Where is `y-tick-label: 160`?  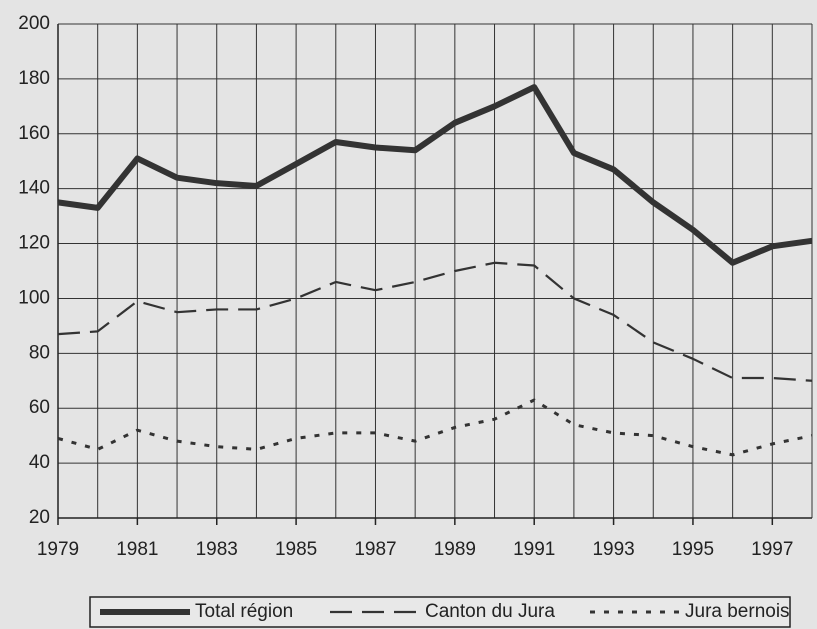 y-tick-label: 160 is located at coordinates (34, 133).